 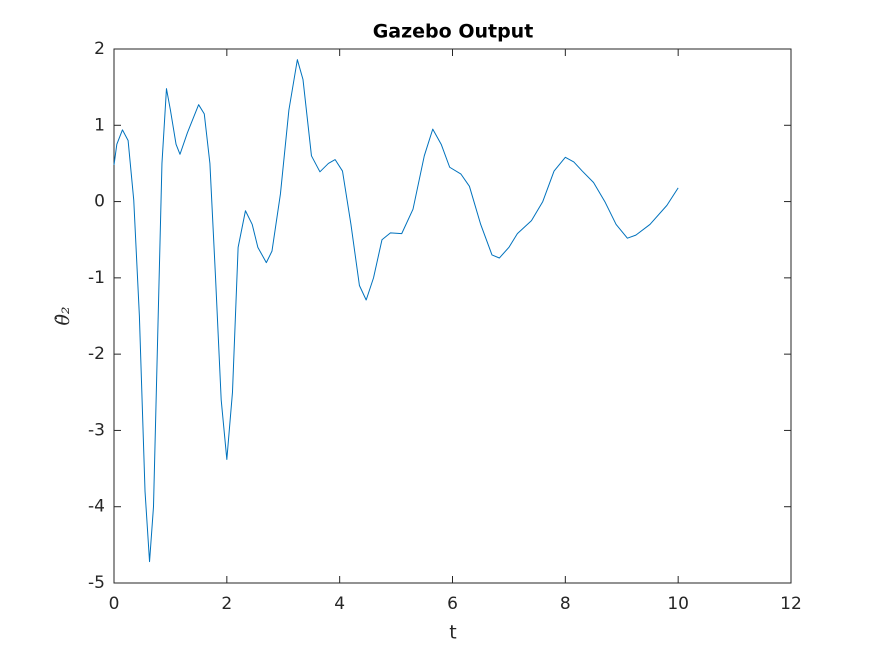 What do you see at coordinates (114, 604) in the screenshot?
I see `x-tick-label: 0` at bounding box center [114, 604].